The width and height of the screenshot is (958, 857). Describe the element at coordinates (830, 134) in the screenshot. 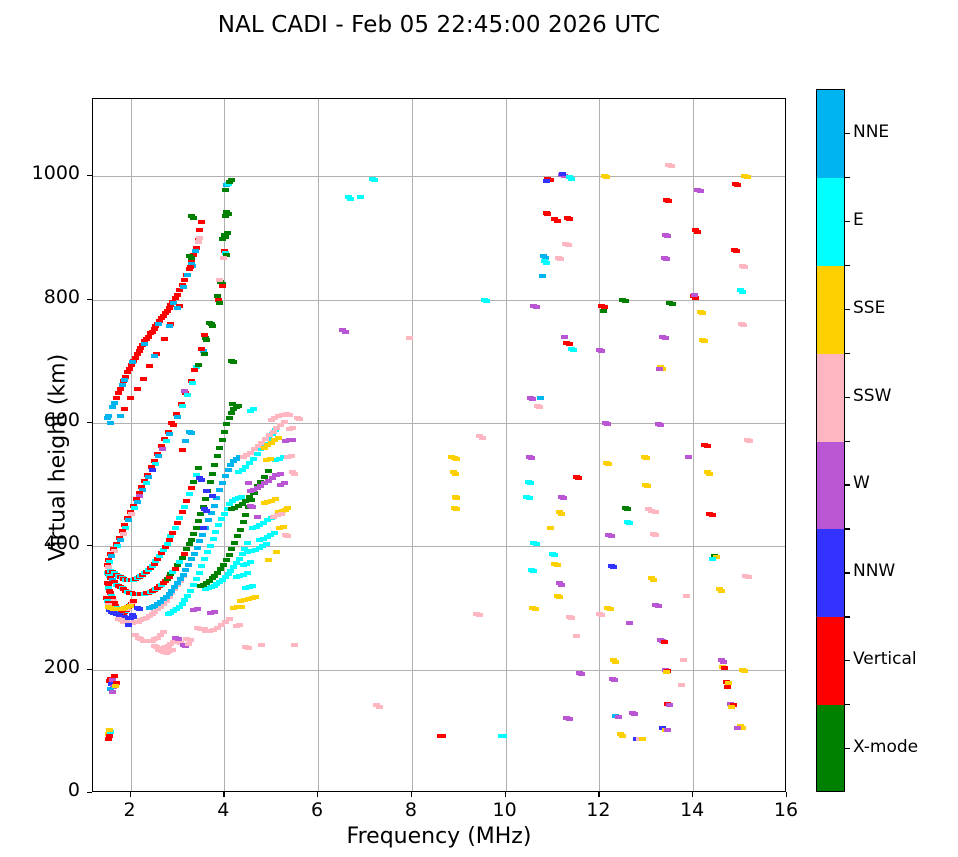

I see `colorbar-band-nne` at that location.